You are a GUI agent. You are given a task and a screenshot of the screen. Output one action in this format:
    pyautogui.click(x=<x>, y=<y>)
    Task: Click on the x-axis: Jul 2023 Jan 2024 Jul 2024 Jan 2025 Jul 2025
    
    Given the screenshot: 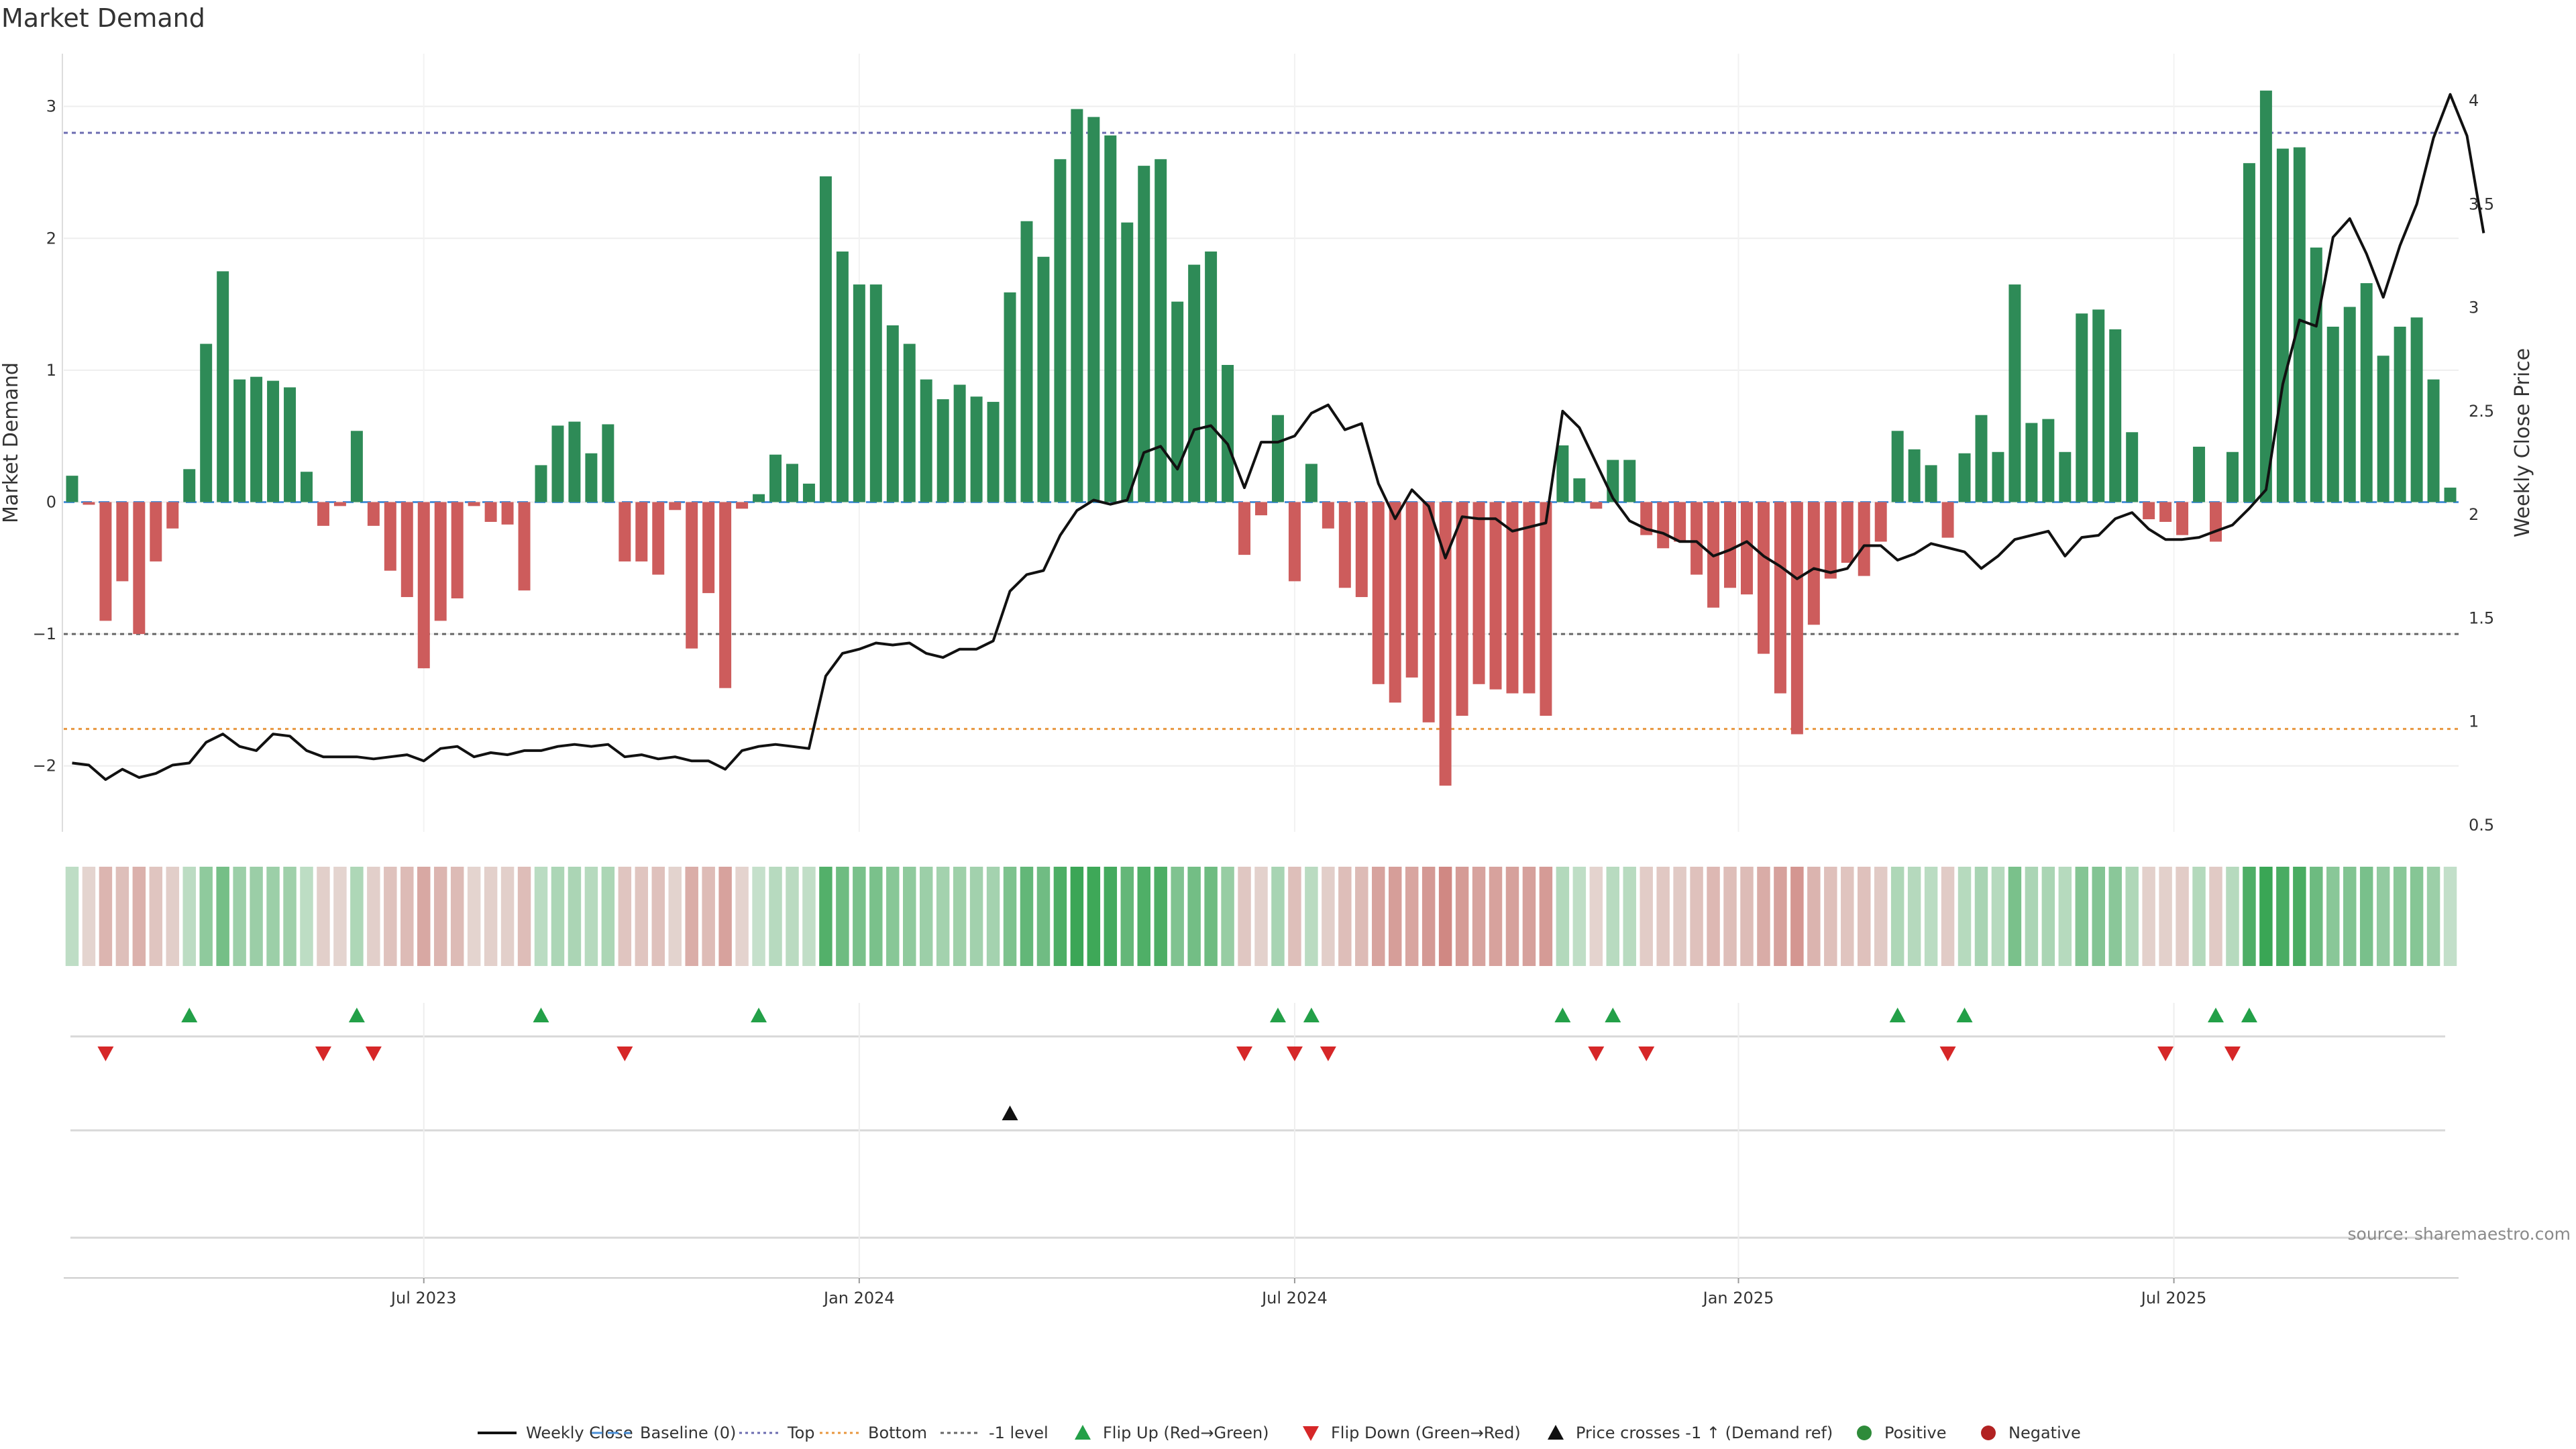 What is the action you would take?
    pyautogui.click(x=1298, y=1292)
    